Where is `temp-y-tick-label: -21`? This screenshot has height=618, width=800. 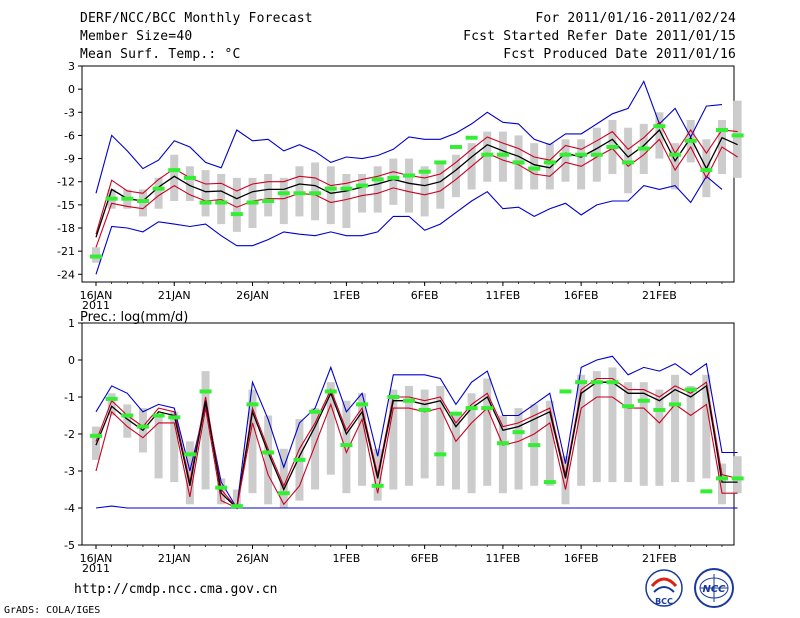 temp-y-tick-label: -21 is located at coordinates (66, 251).